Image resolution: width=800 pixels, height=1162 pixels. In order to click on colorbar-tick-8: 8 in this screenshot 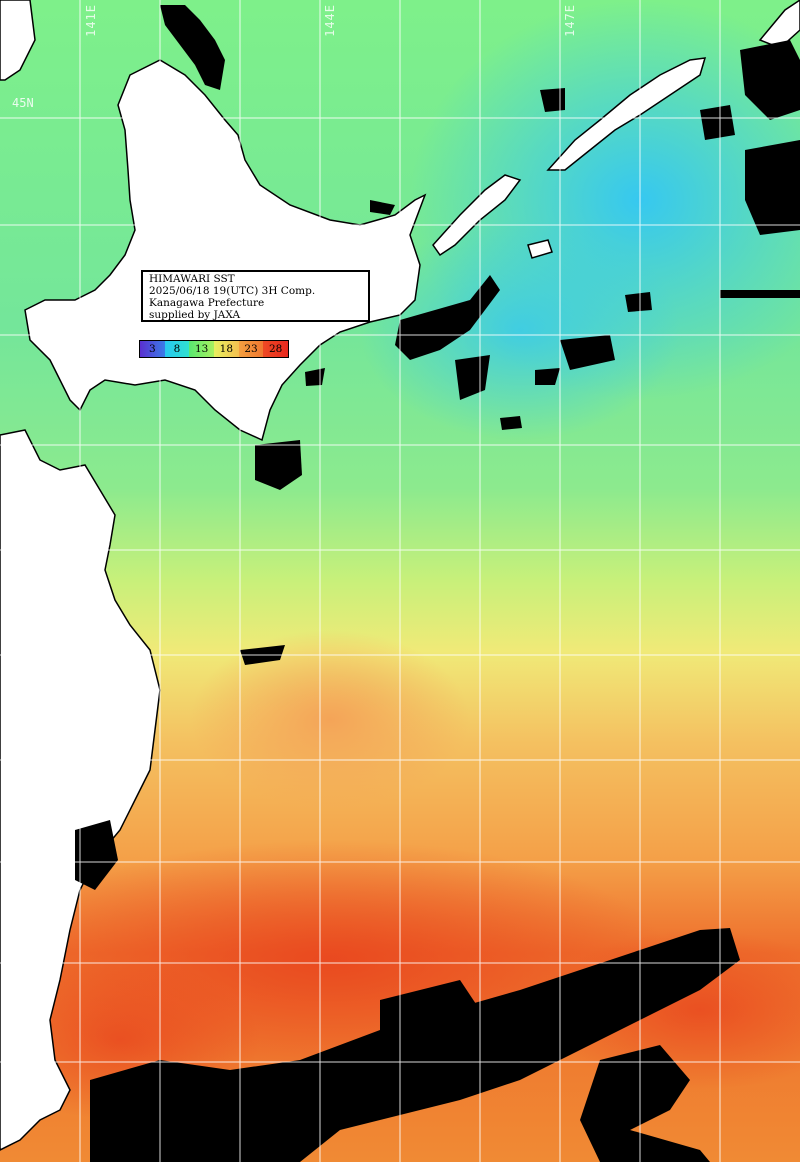, I will do `click(177, 349)`.